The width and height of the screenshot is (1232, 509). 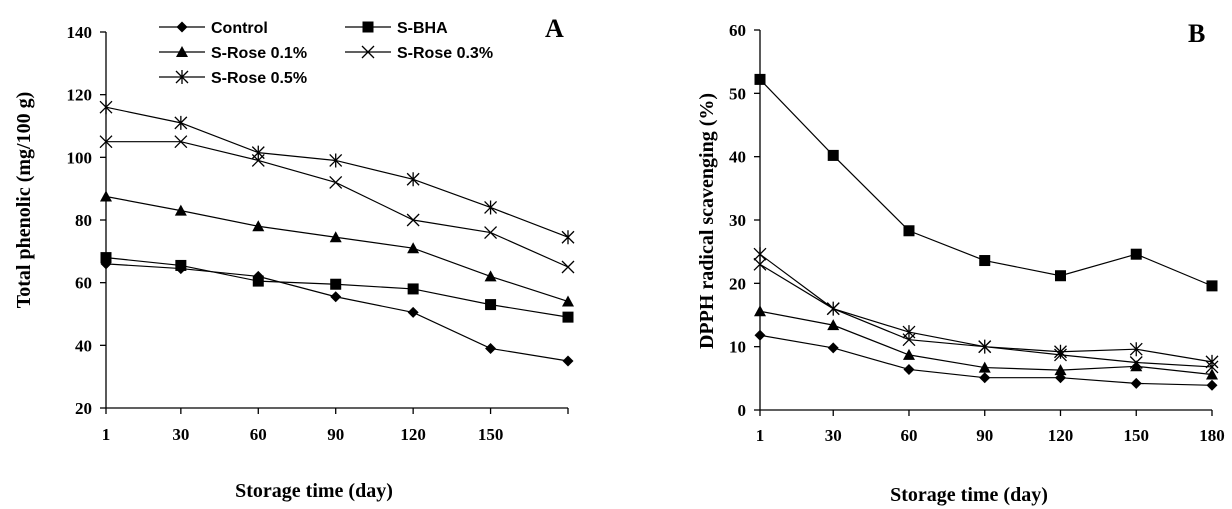 What do you see at coordinates (80, 157) in the screenshot?
I see `a-y-tick-label: 100` at bounding box center [80, 157].